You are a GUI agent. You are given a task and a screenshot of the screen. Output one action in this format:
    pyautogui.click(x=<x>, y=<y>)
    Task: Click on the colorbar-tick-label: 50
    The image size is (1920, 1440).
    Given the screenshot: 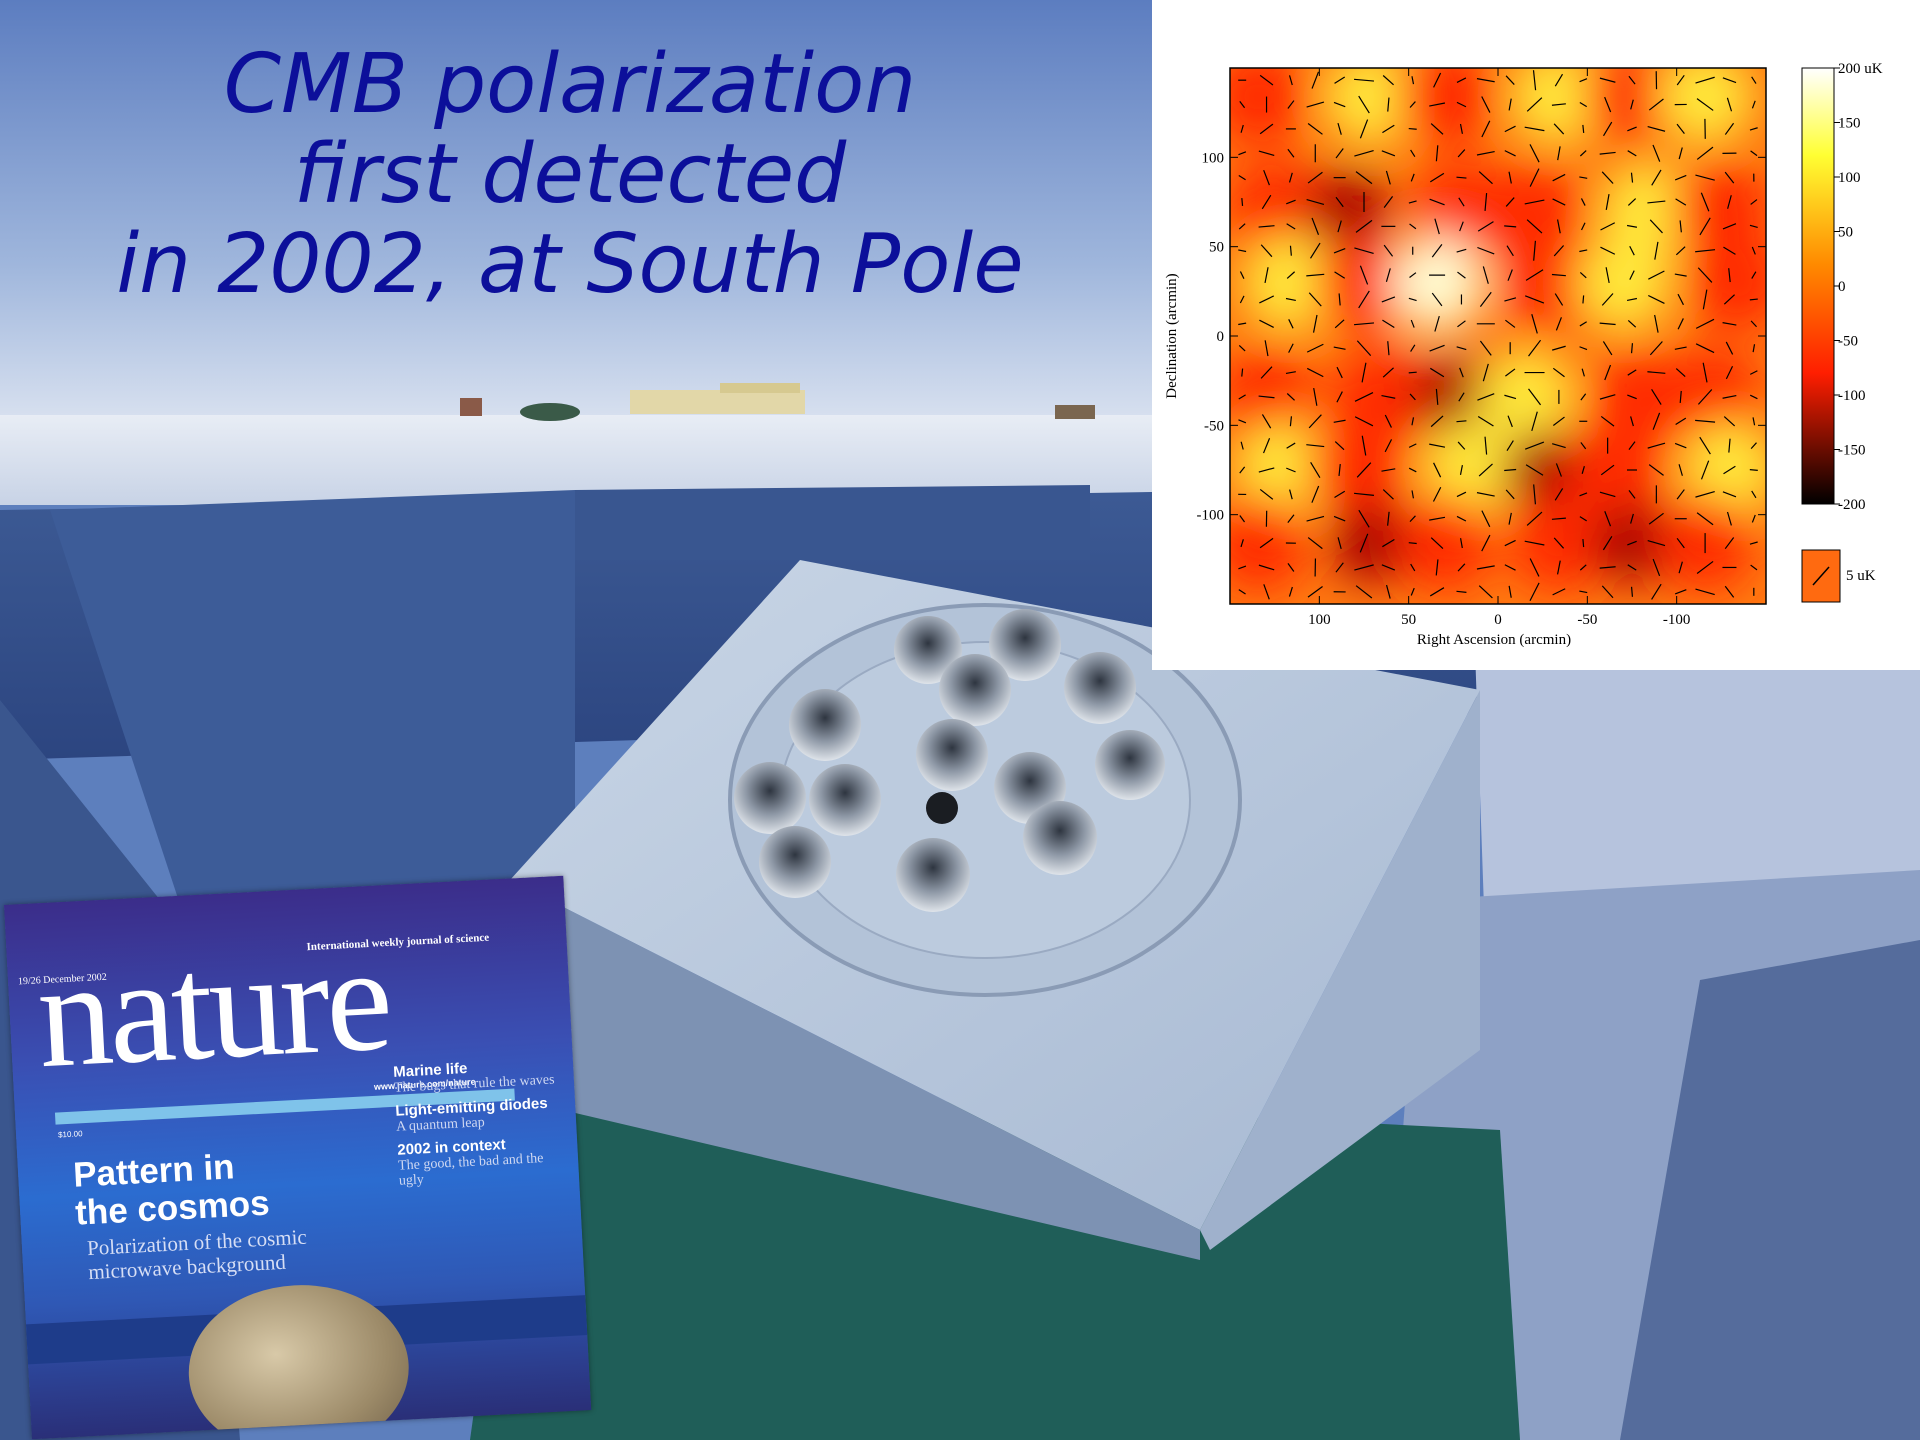 What is the action you would take?
    pyautogui.click(x=1845, y=233)
    